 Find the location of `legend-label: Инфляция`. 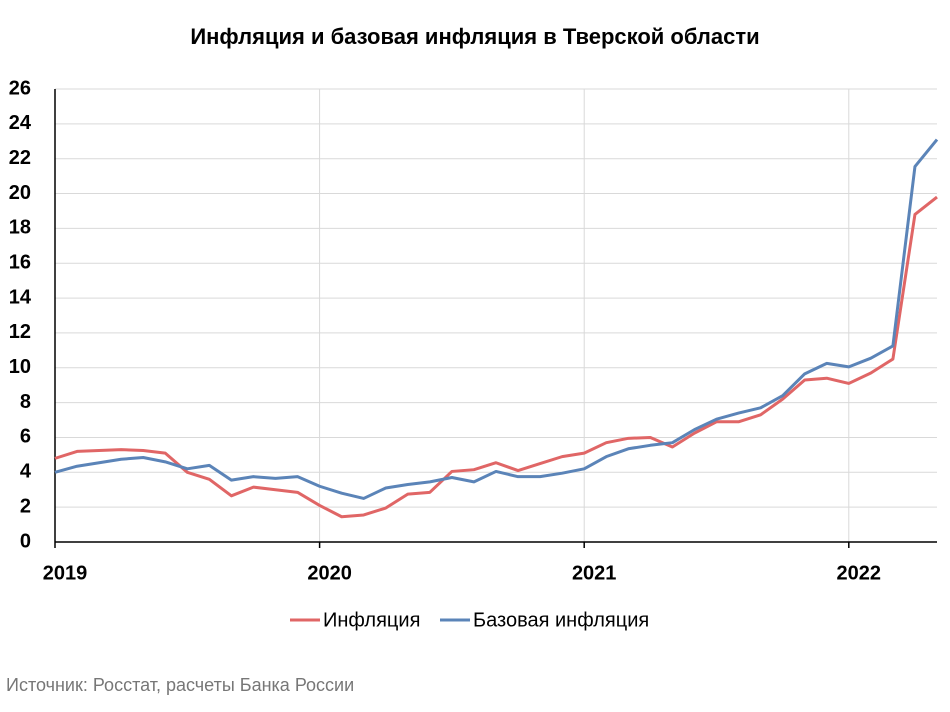

legend-label: Инфляция is located at coordinates (371, 620).